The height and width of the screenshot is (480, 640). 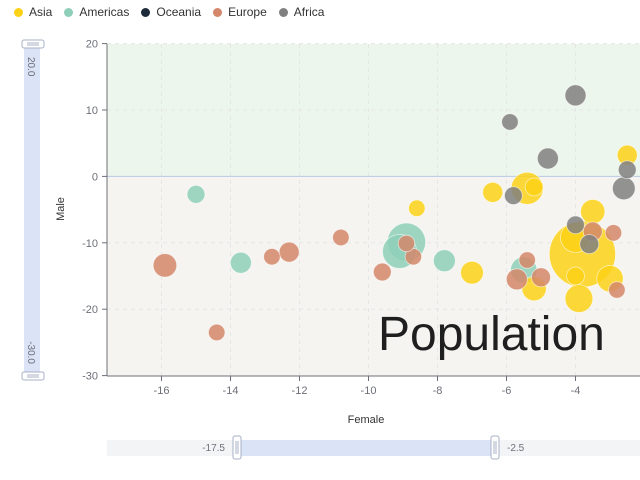 I want to click on x-tick-label: -6, so click(x=507, y=391).